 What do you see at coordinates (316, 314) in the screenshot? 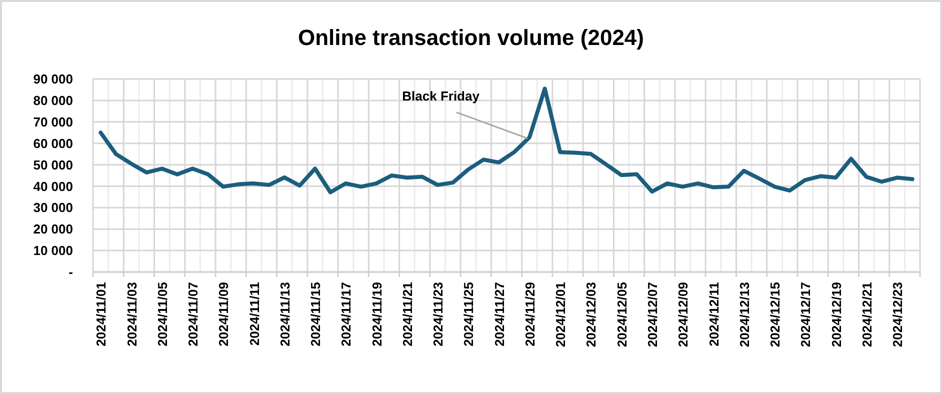
I see `x-tick-label: 2024/11/15` at bounding box center [316, 314].